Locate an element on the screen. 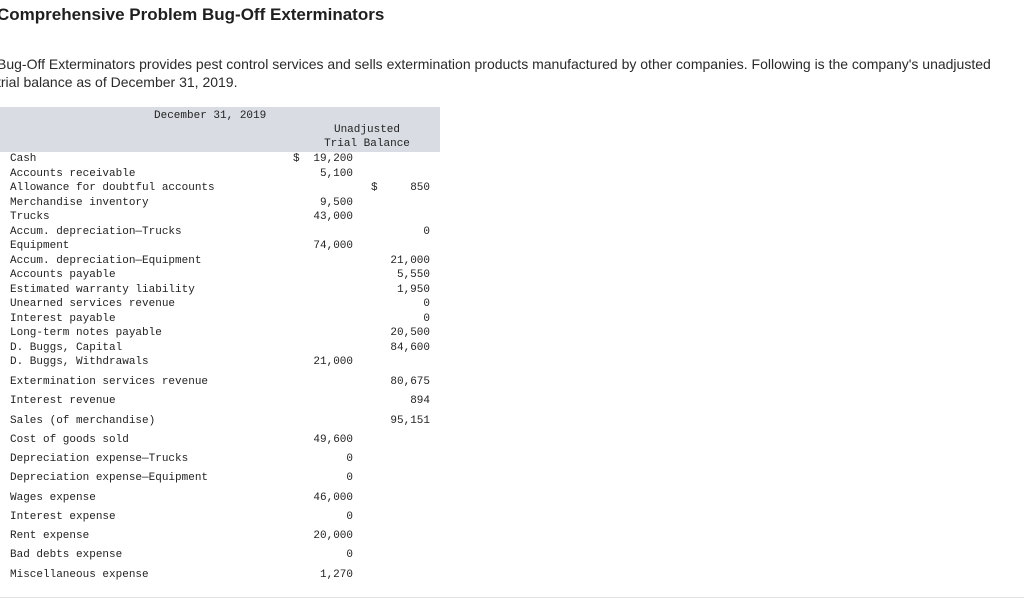 This screenshot has height=606, width=1024. trial-balance-row: Interest revenue 894 is located at coordinates (220, 401).